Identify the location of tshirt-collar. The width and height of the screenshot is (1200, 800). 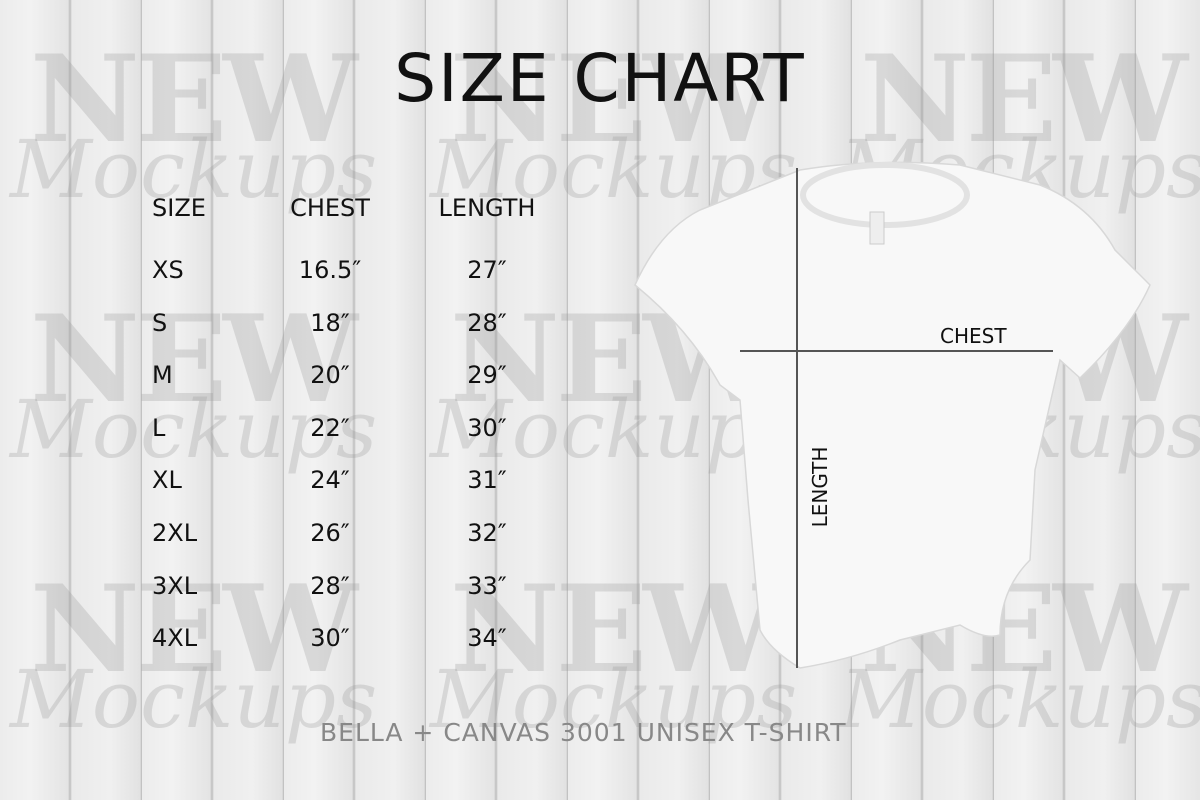
(885, 195).